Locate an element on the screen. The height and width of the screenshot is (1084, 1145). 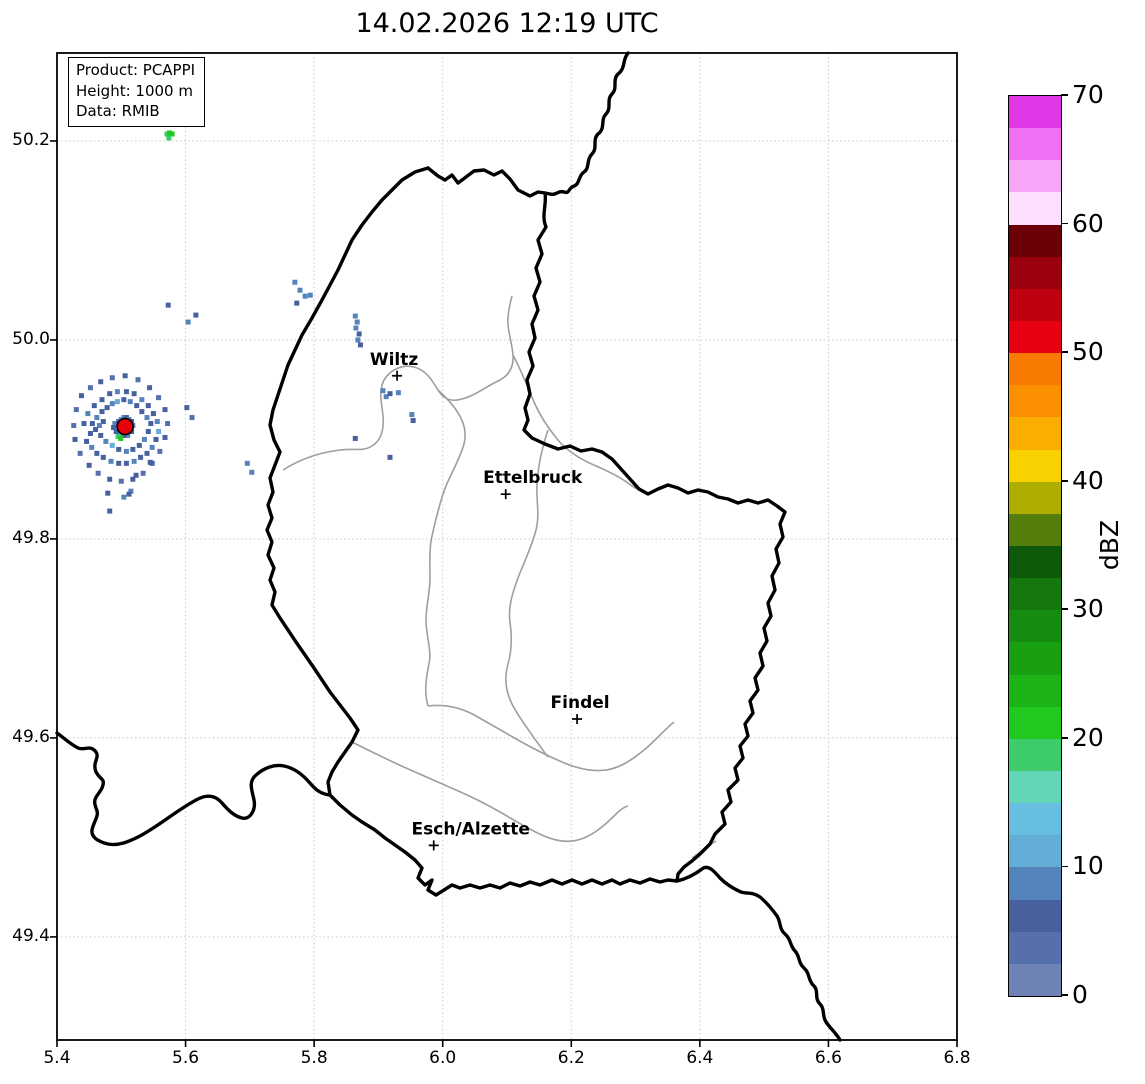
x-tick-label: 6.4 is located at coordinates (700, 1058).